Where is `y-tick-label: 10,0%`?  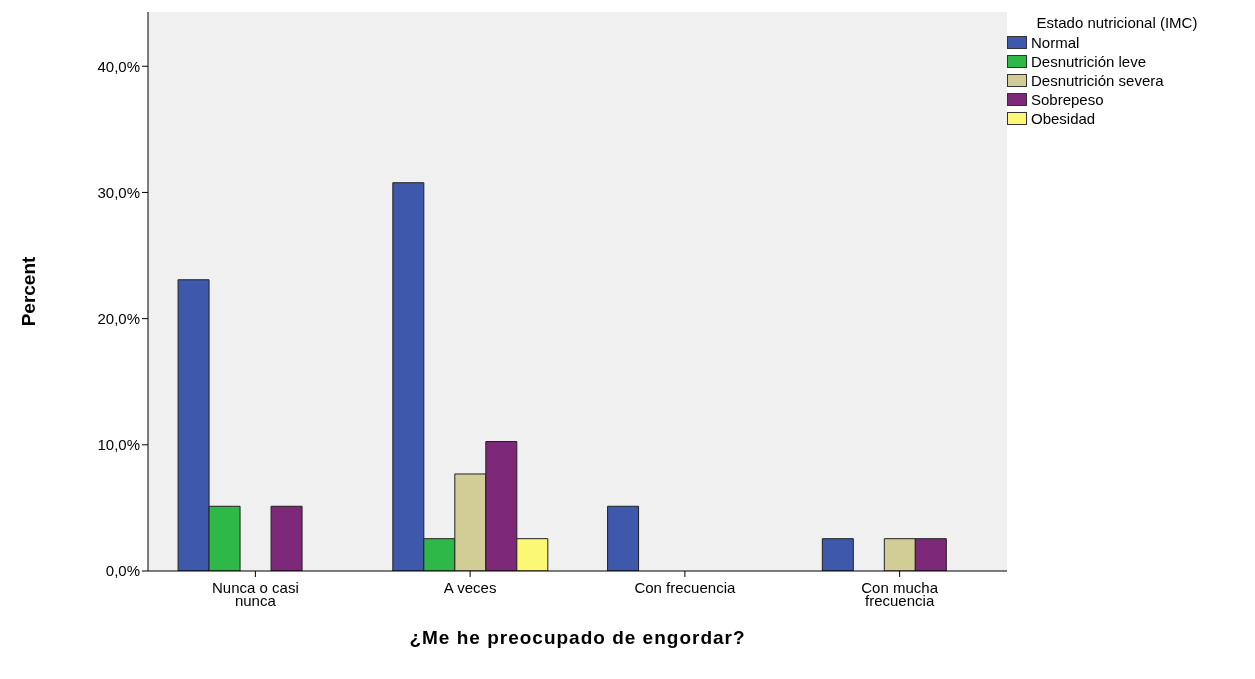
y-tick-label: 10,0% is located at coordinates (118, 445).